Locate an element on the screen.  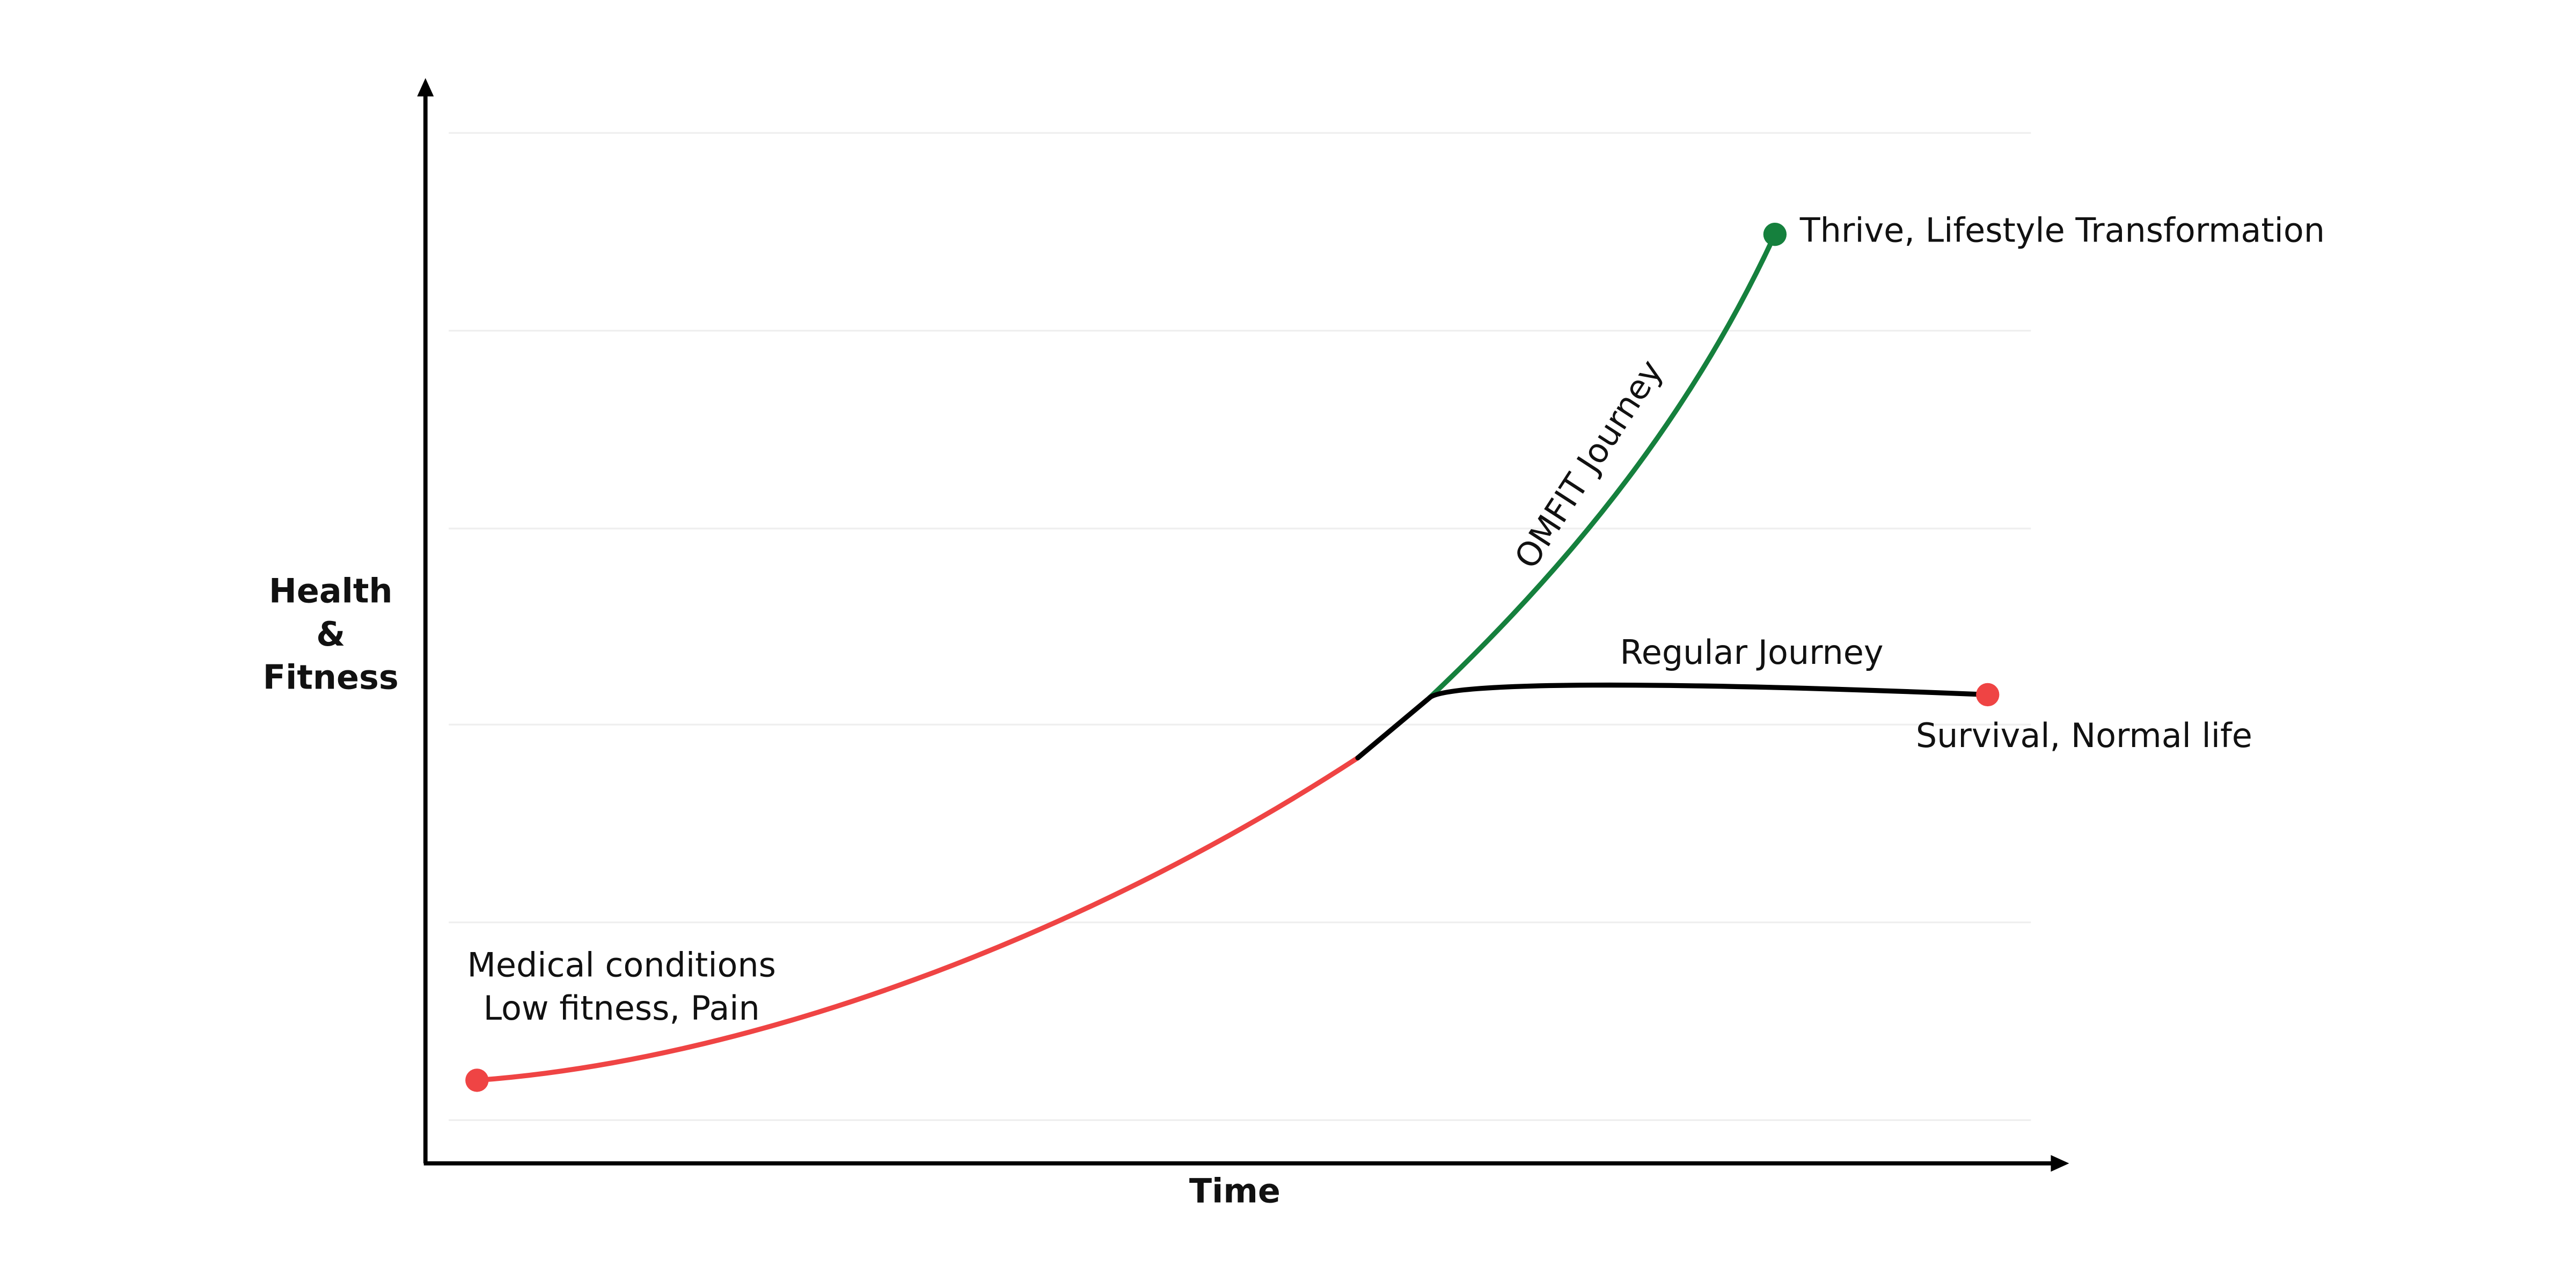
start-label: Low fitness, Pain is located at coordinates (622, 1008).